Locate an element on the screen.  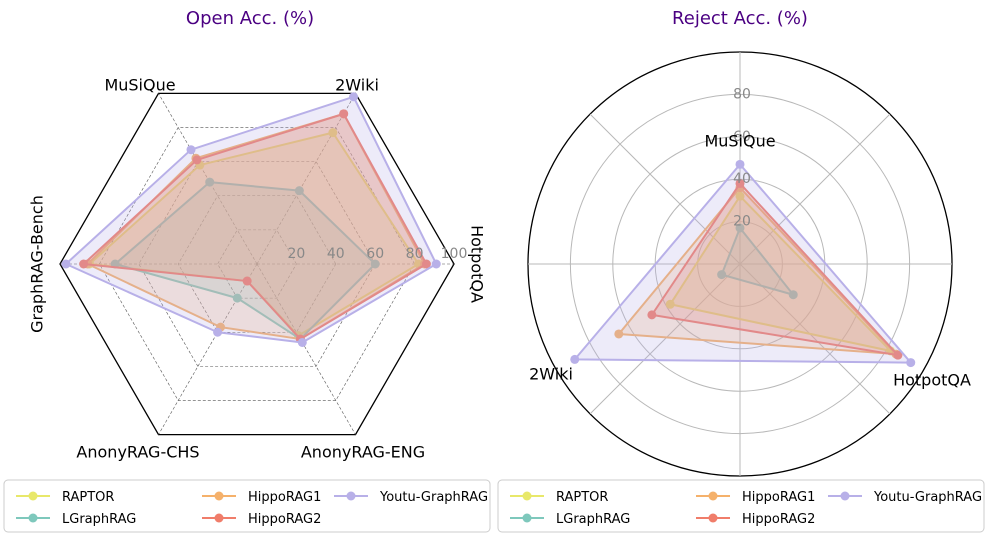
grid-ring is located at coordinates (257, 264).